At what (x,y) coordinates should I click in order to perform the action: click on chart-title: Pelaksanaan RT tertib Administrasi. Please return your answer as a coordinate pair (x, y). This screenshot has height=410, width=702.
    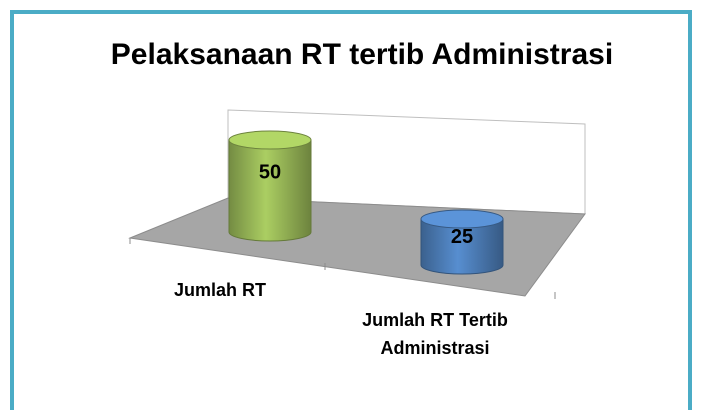
    Looking at the image, I should click on (362, 54).